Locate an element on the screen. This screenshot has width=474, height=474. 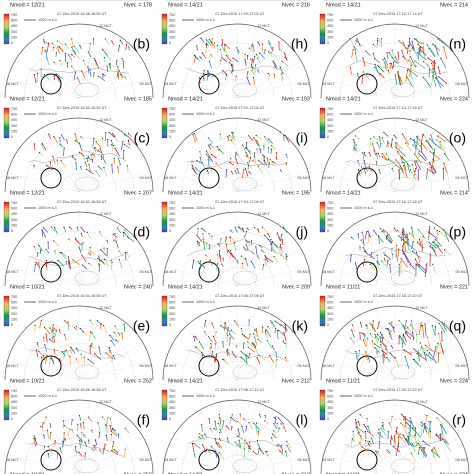
meridian is located at coordinates (97, 160).